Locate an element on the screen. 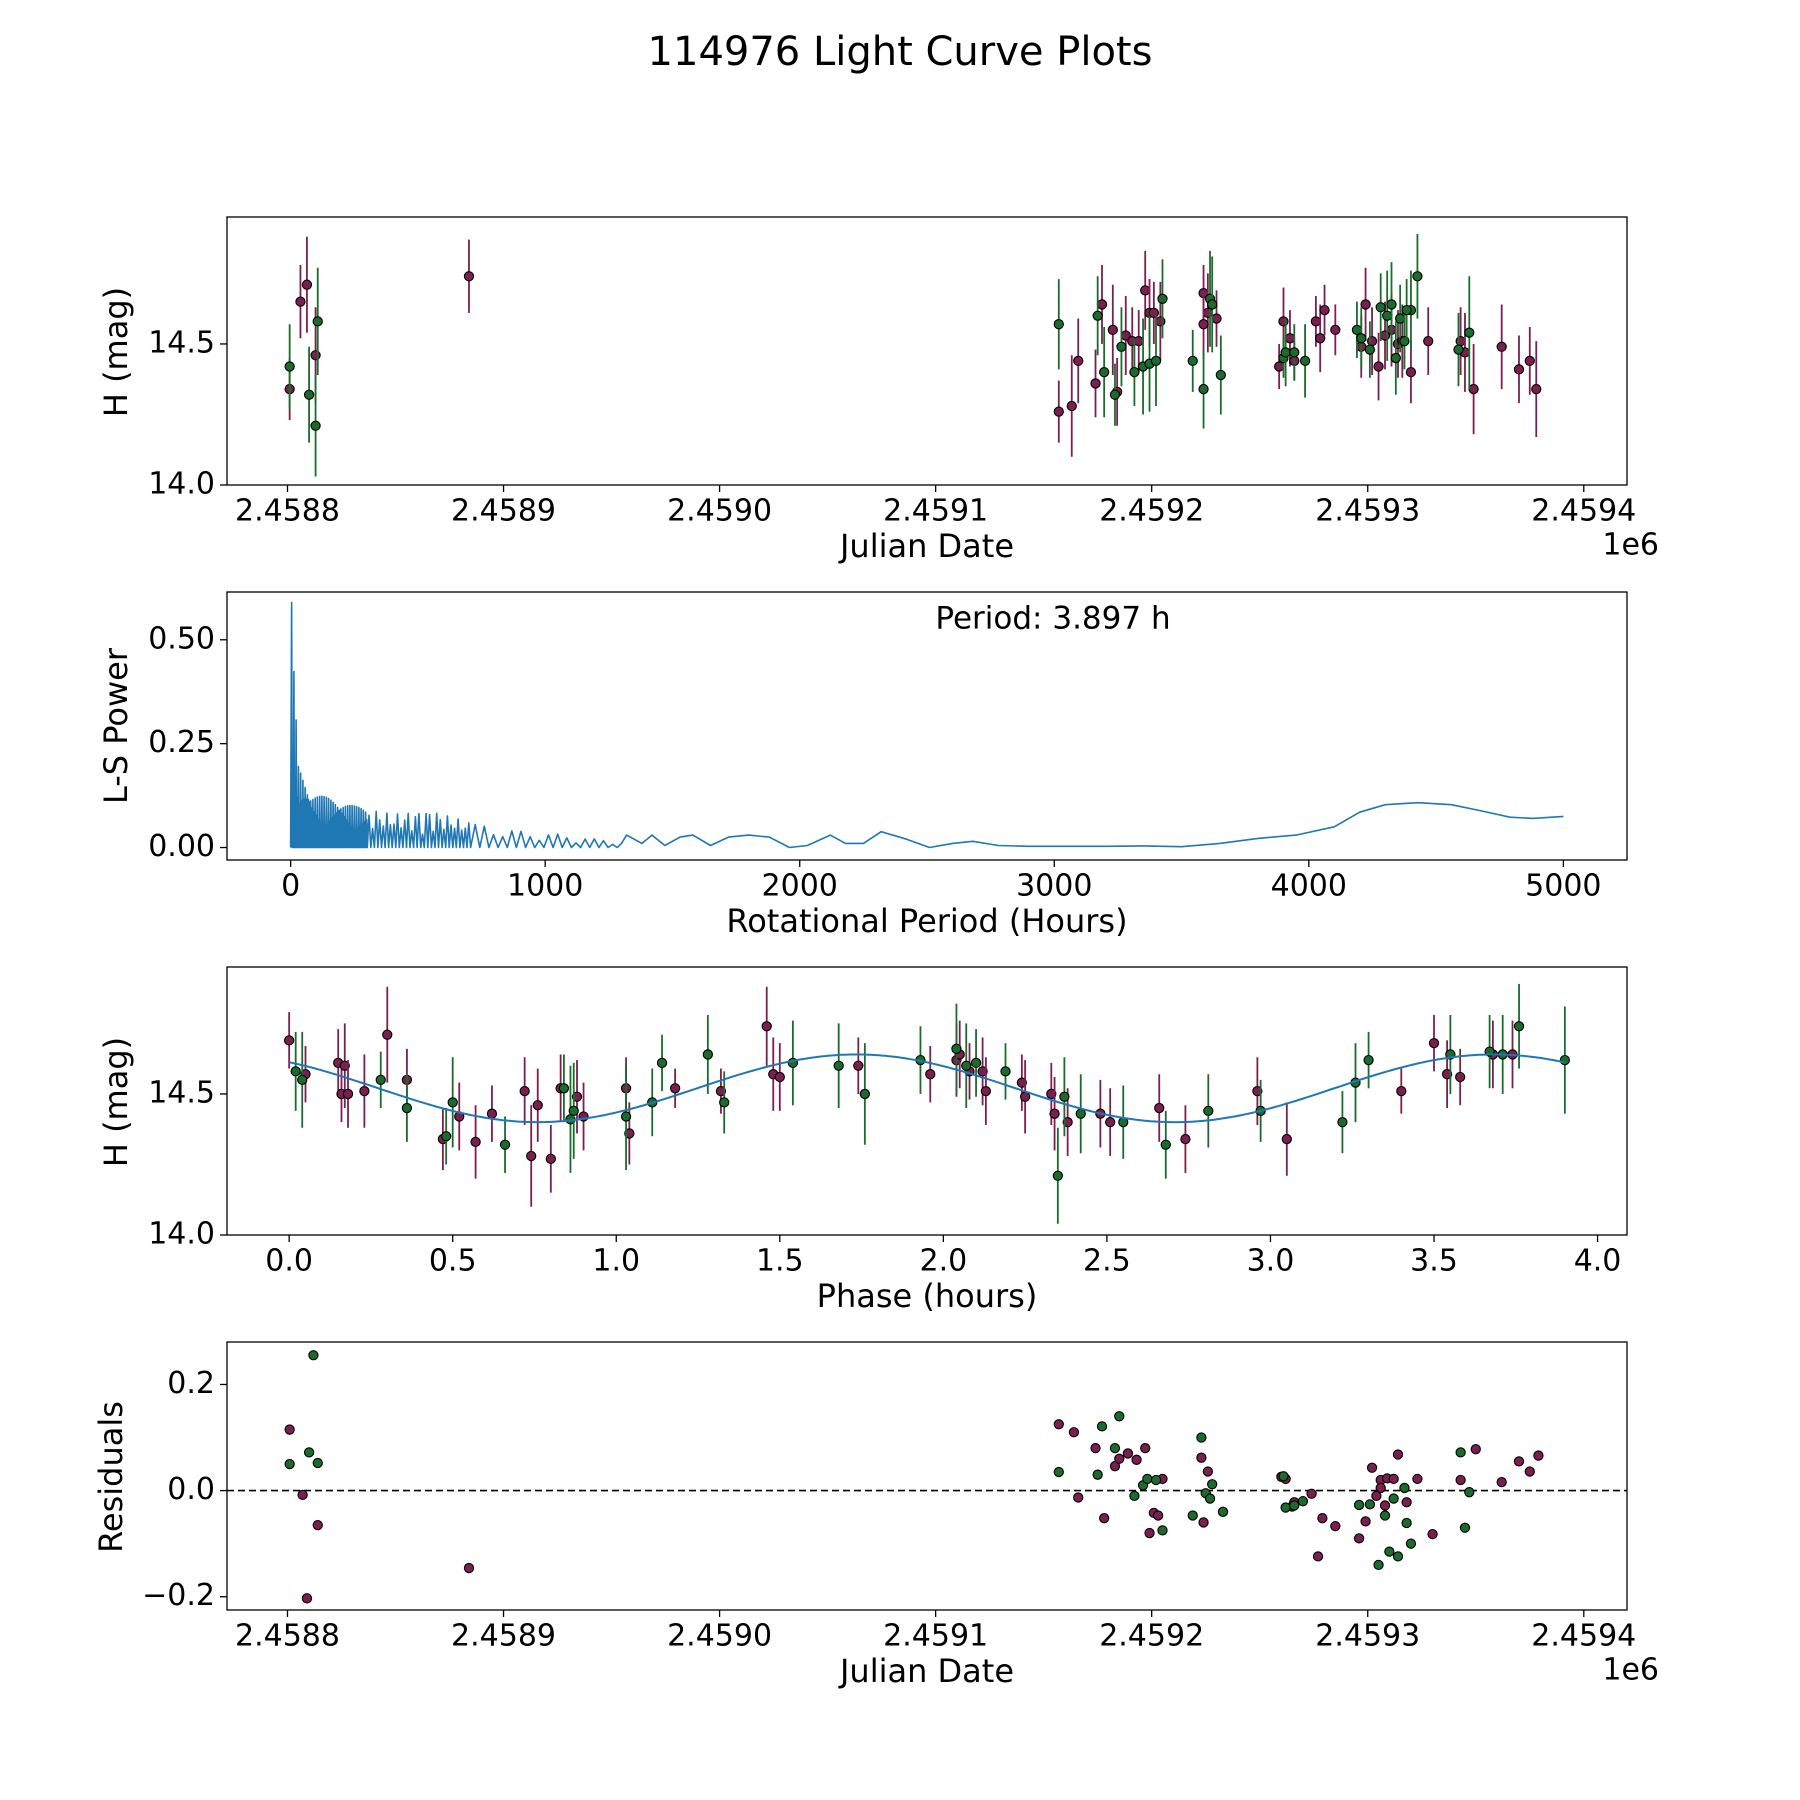 This screenshot has width=1800, height=1800. panel-light-curve: Julian Date H (mag) 1e6 is located at coordinates (878, 426).